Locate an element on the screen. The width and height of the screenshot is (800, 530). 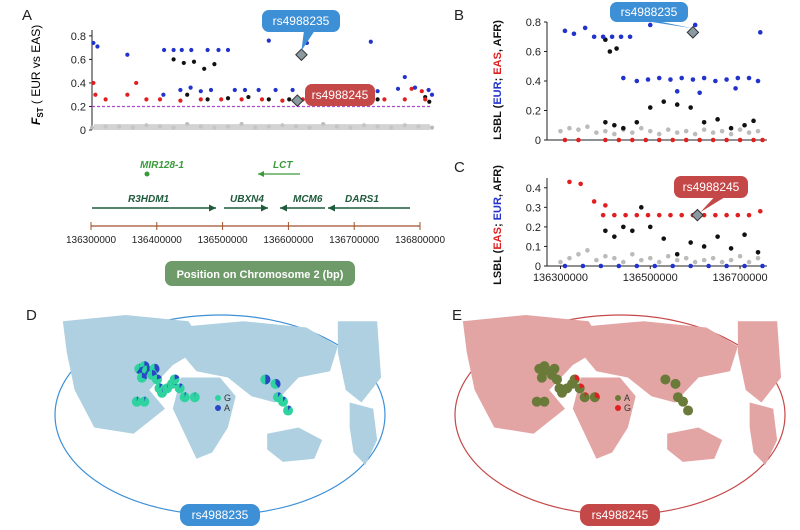
callout-rs4988235-b: rs4988235 is located at coordinates (651, 15).